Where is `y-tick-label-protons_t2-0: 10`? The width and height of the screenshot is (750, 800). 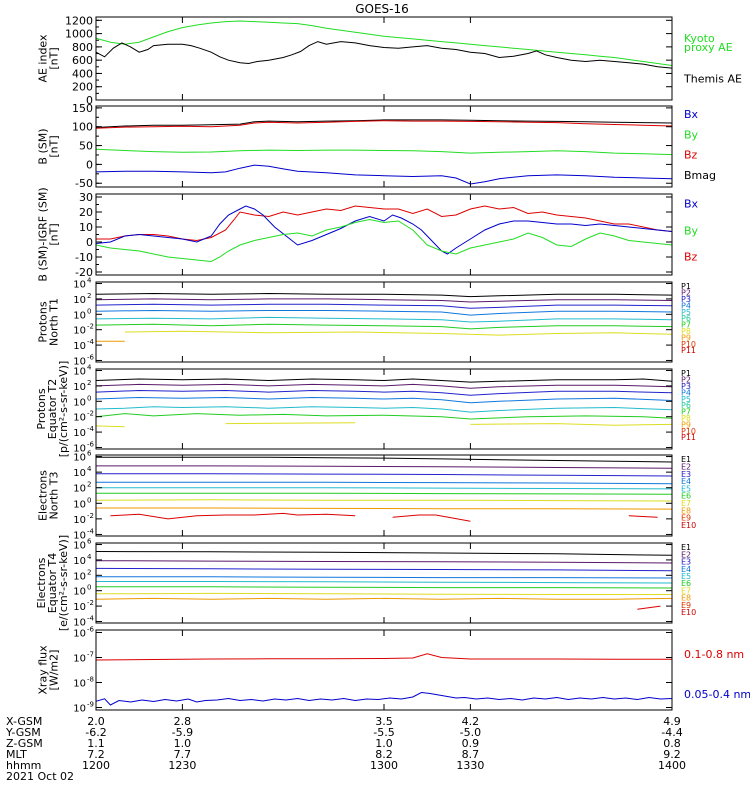
y-tick-label-protons_t2-0: 10 is located at coordinates (79, 448).